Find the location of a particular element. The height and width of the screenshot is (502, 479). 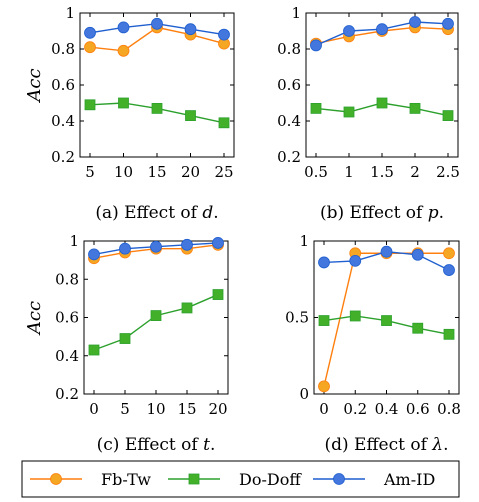

x-tick-label: 0.6 is located at coordinates (418, 409).